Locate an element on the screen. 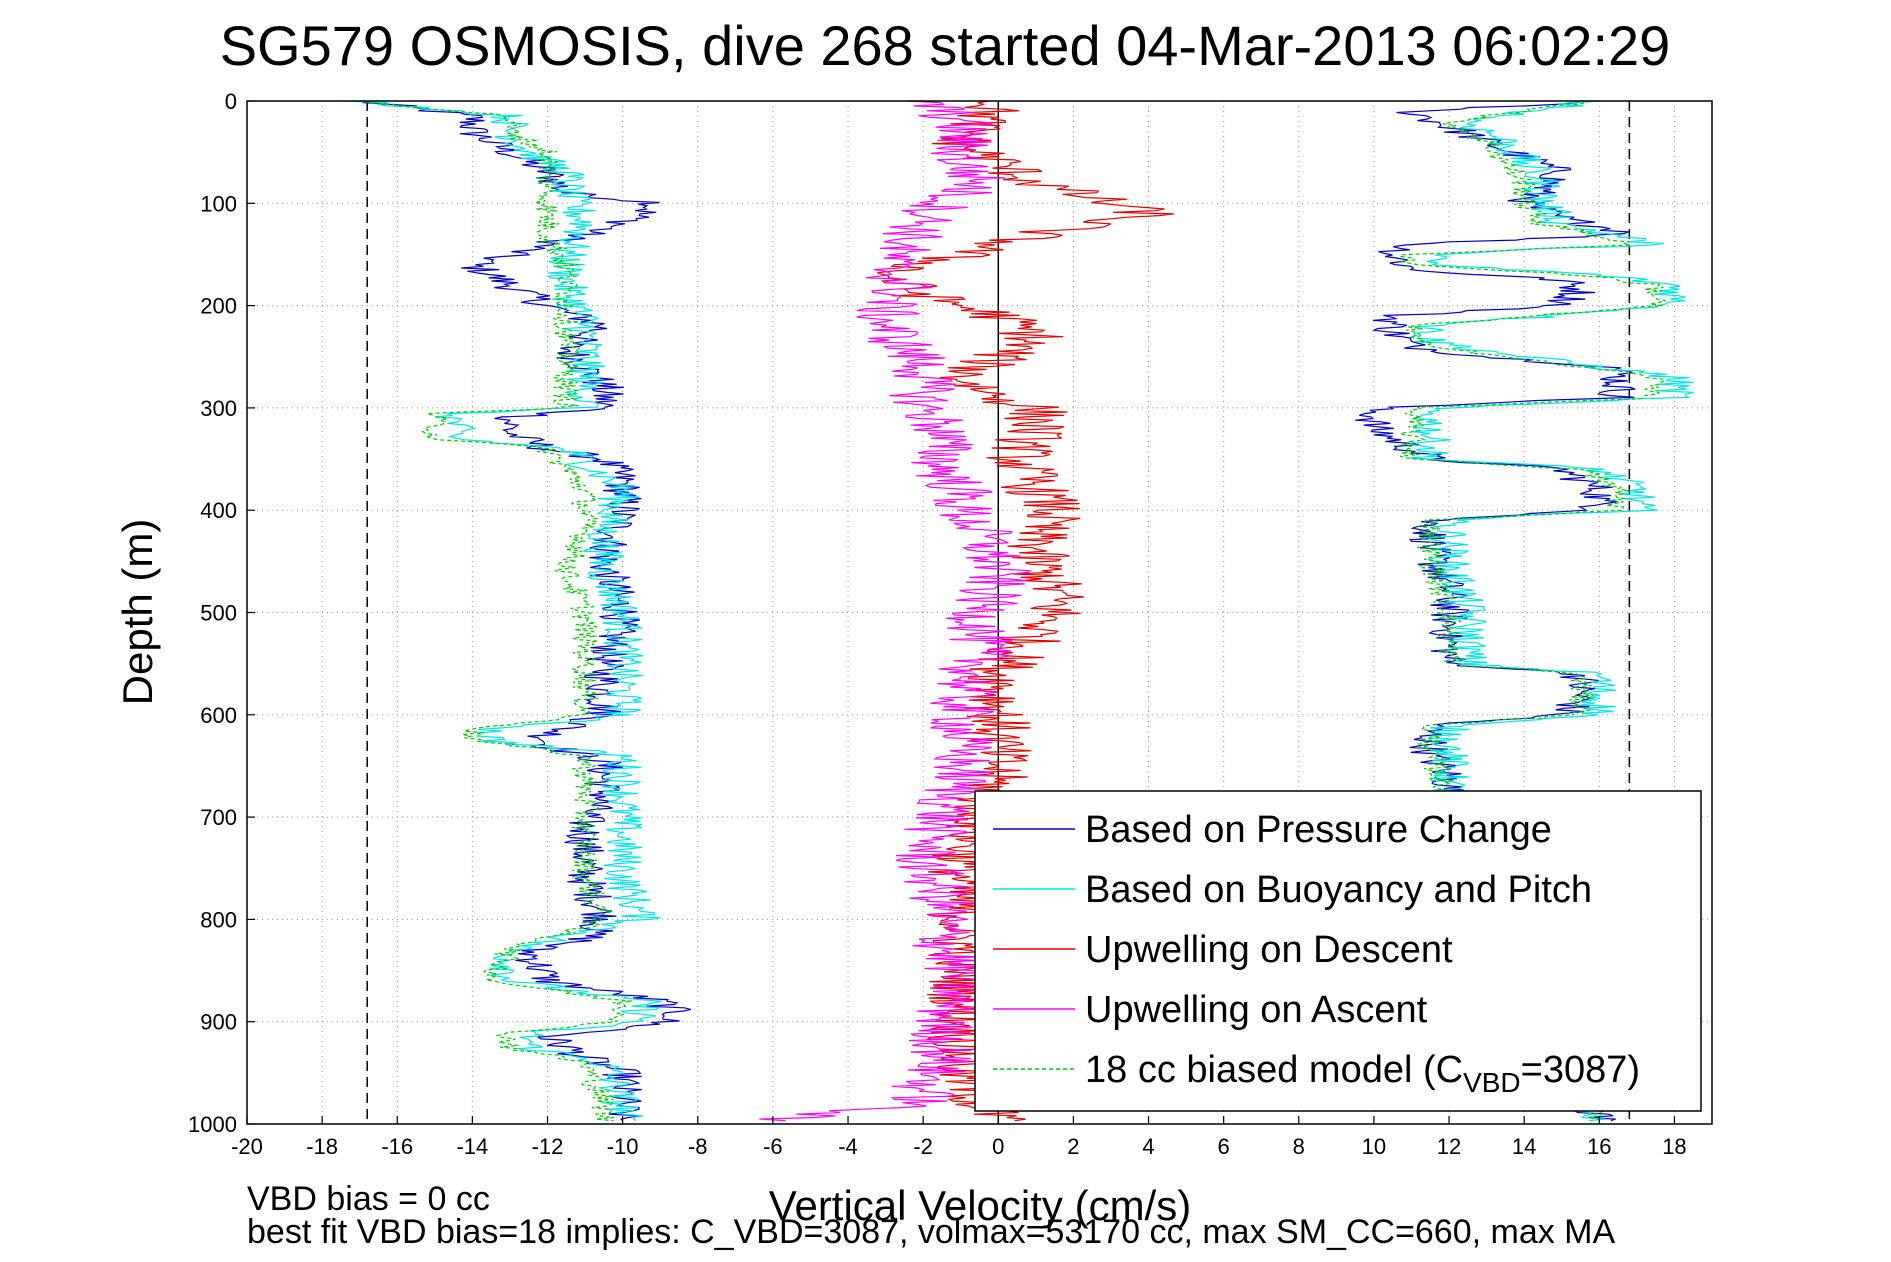  y-tick-label: 300 is located at coordinates (218, 408).